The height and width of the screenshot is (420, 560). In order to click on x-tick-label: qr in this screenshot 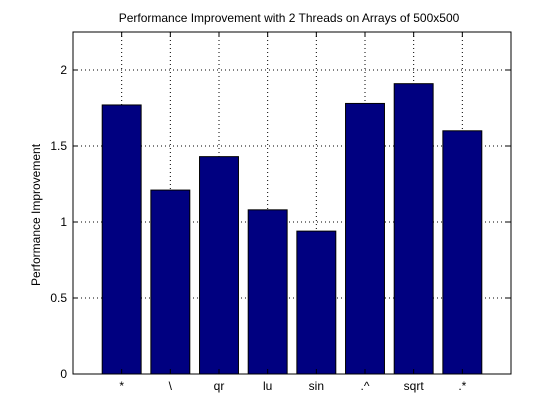, I will do `click(219, 386)`.